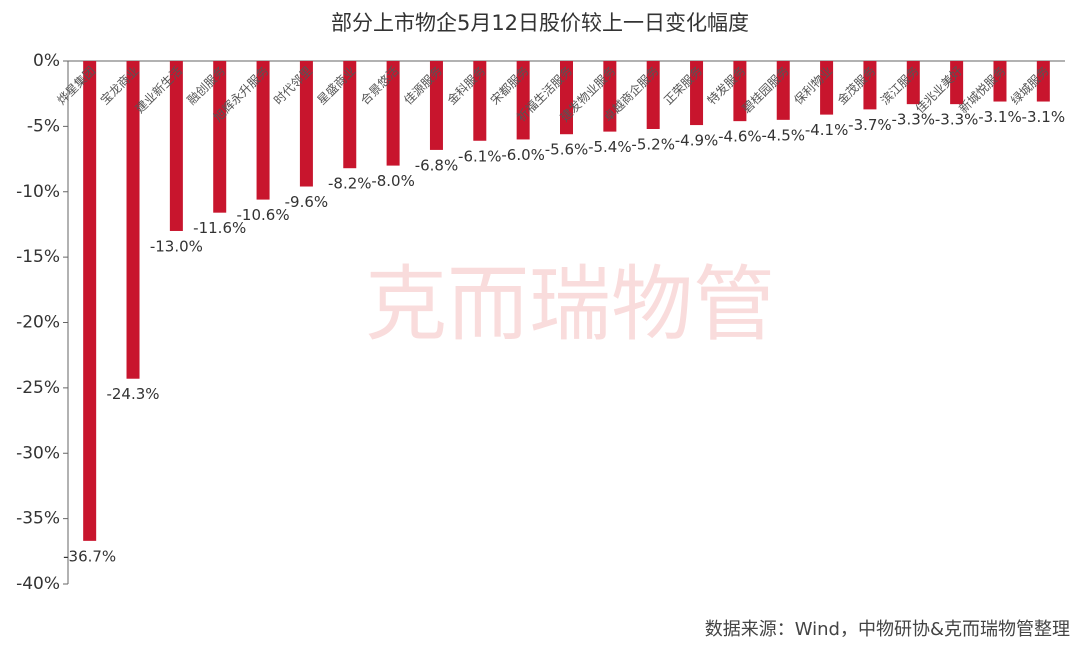 Image resolution: width=1080 pixels, height=645 pixels. Describe the element at coordinates (38, 257) in the screenshot. I see `y-tick-label: -15%` at that location.